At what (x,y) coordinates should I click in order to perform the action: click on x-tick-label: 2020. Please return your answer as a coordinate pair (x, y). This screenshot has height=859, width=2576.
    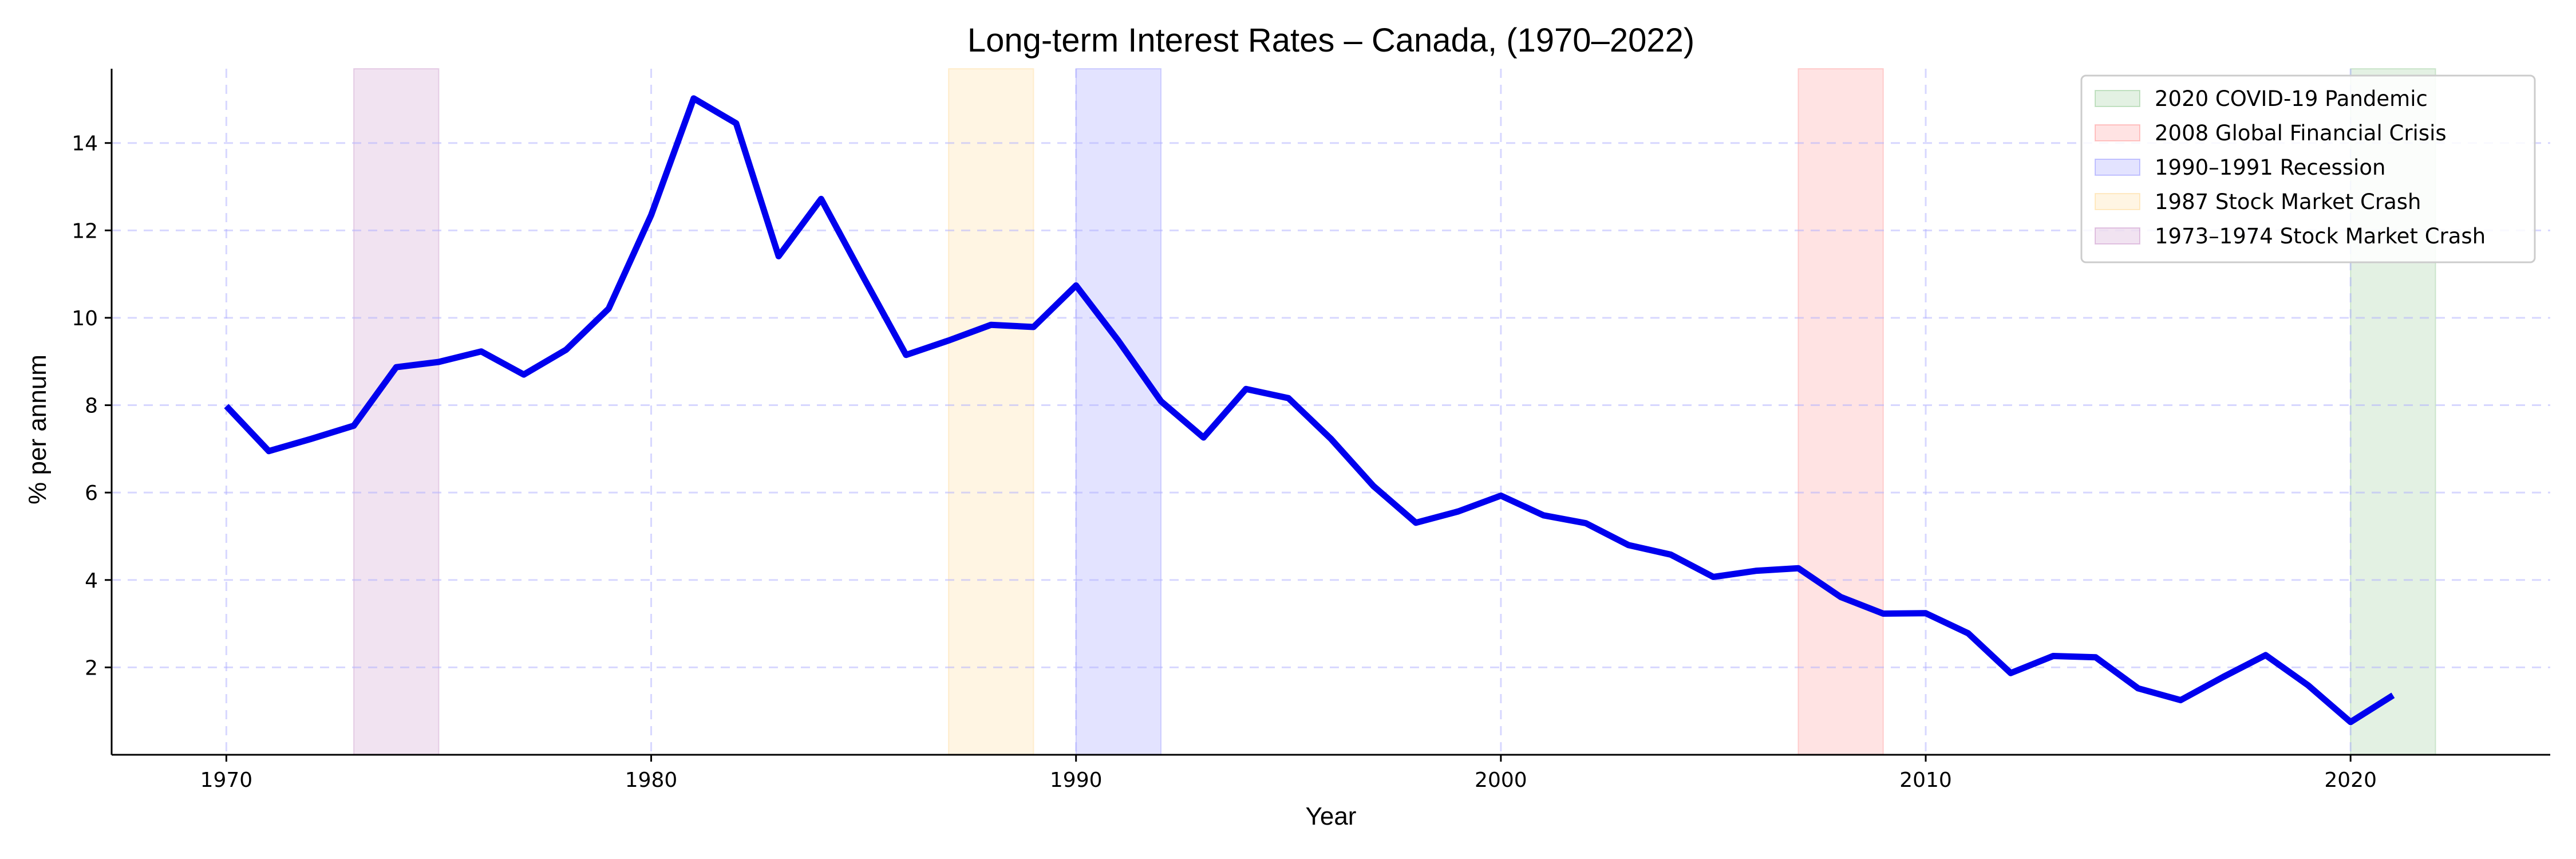
    Looking at the image, I should click on (2350, 780).